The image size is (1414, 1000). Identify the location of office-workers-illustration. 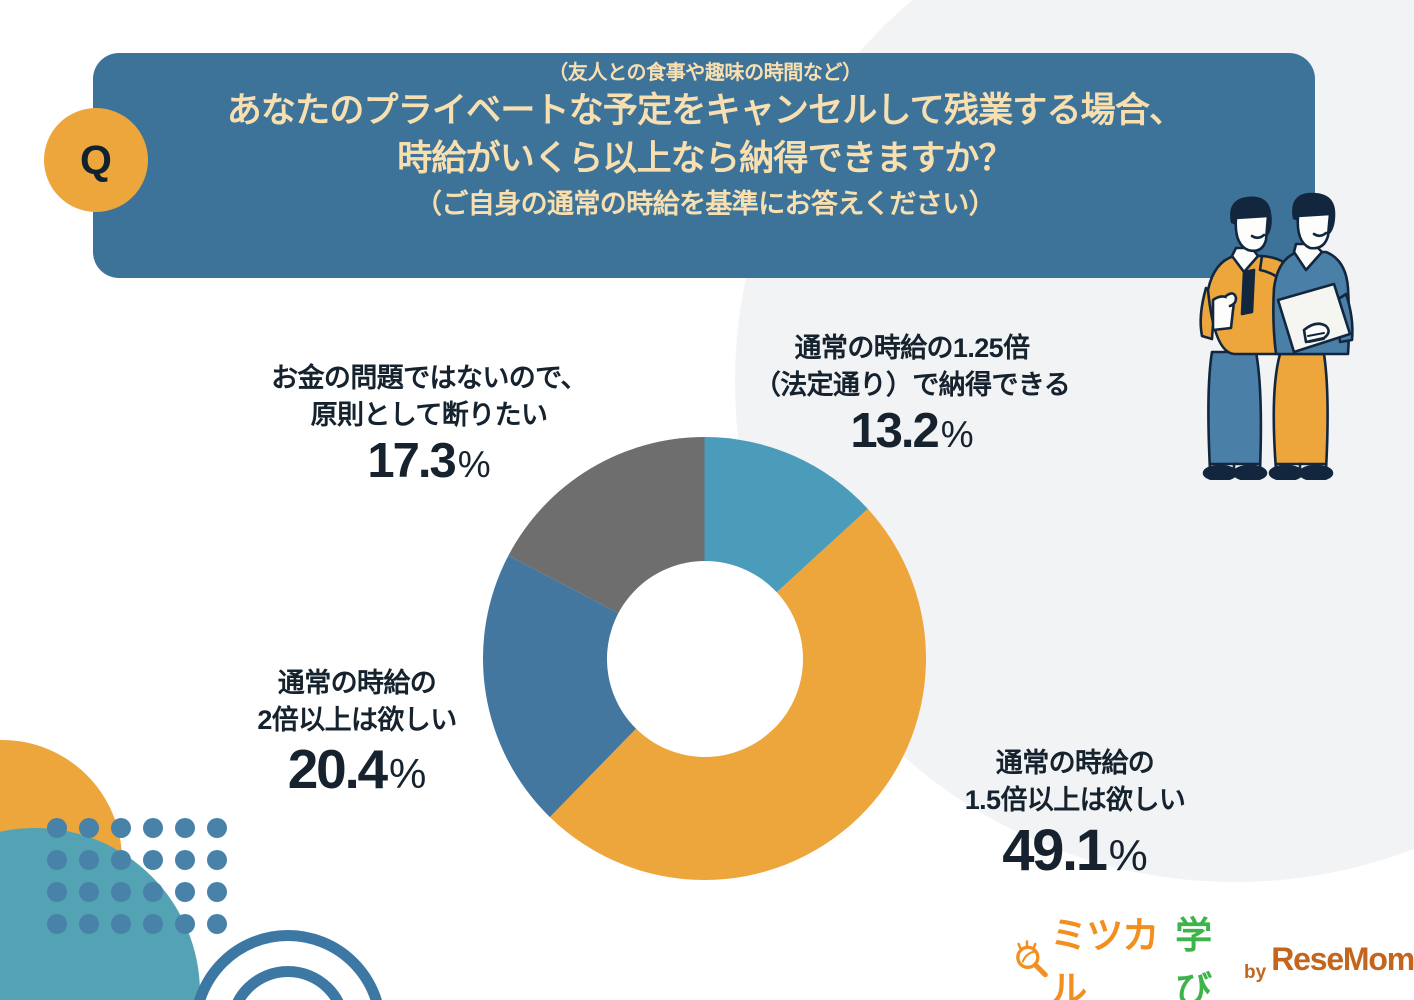
(1268, 326).